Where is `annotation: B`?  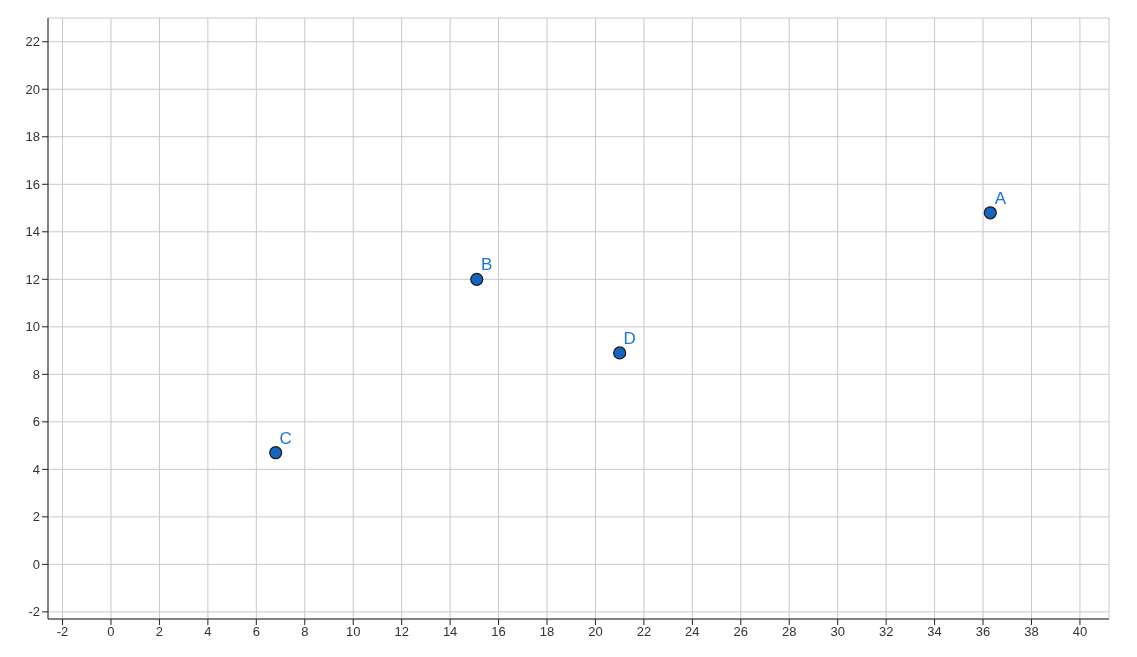 annotation: B is located at coordinates (487, 265).